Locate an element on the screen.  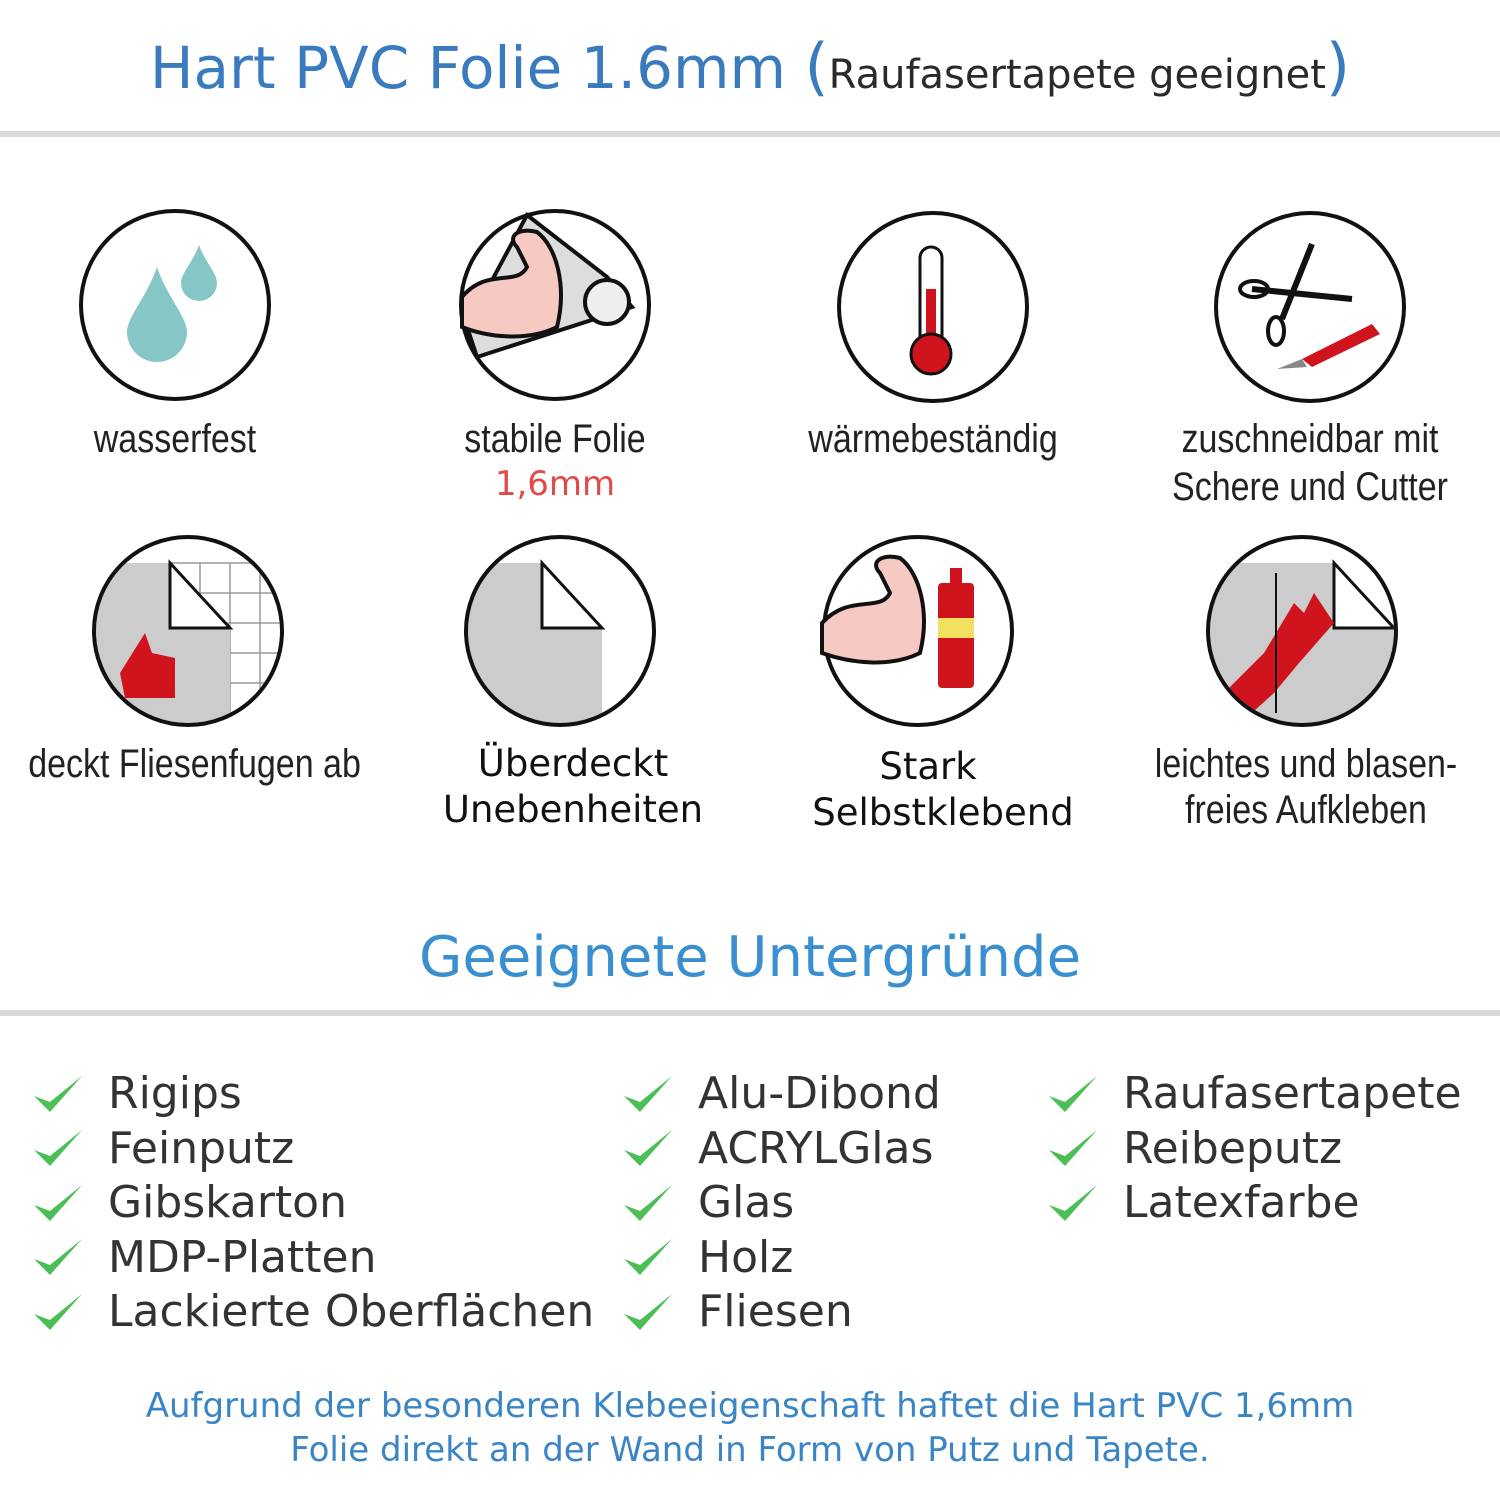
surface-item: Feinputz is located at coordinates (163, 1148).